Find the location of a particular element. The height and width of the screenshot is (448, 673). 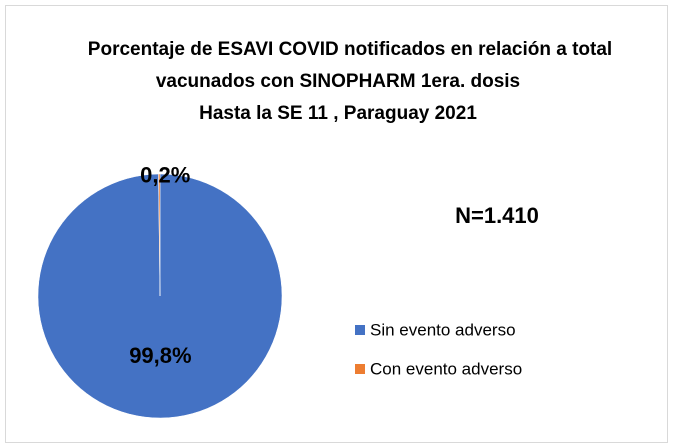

annotation: N=1.410 is located at coordinates (497, 215).